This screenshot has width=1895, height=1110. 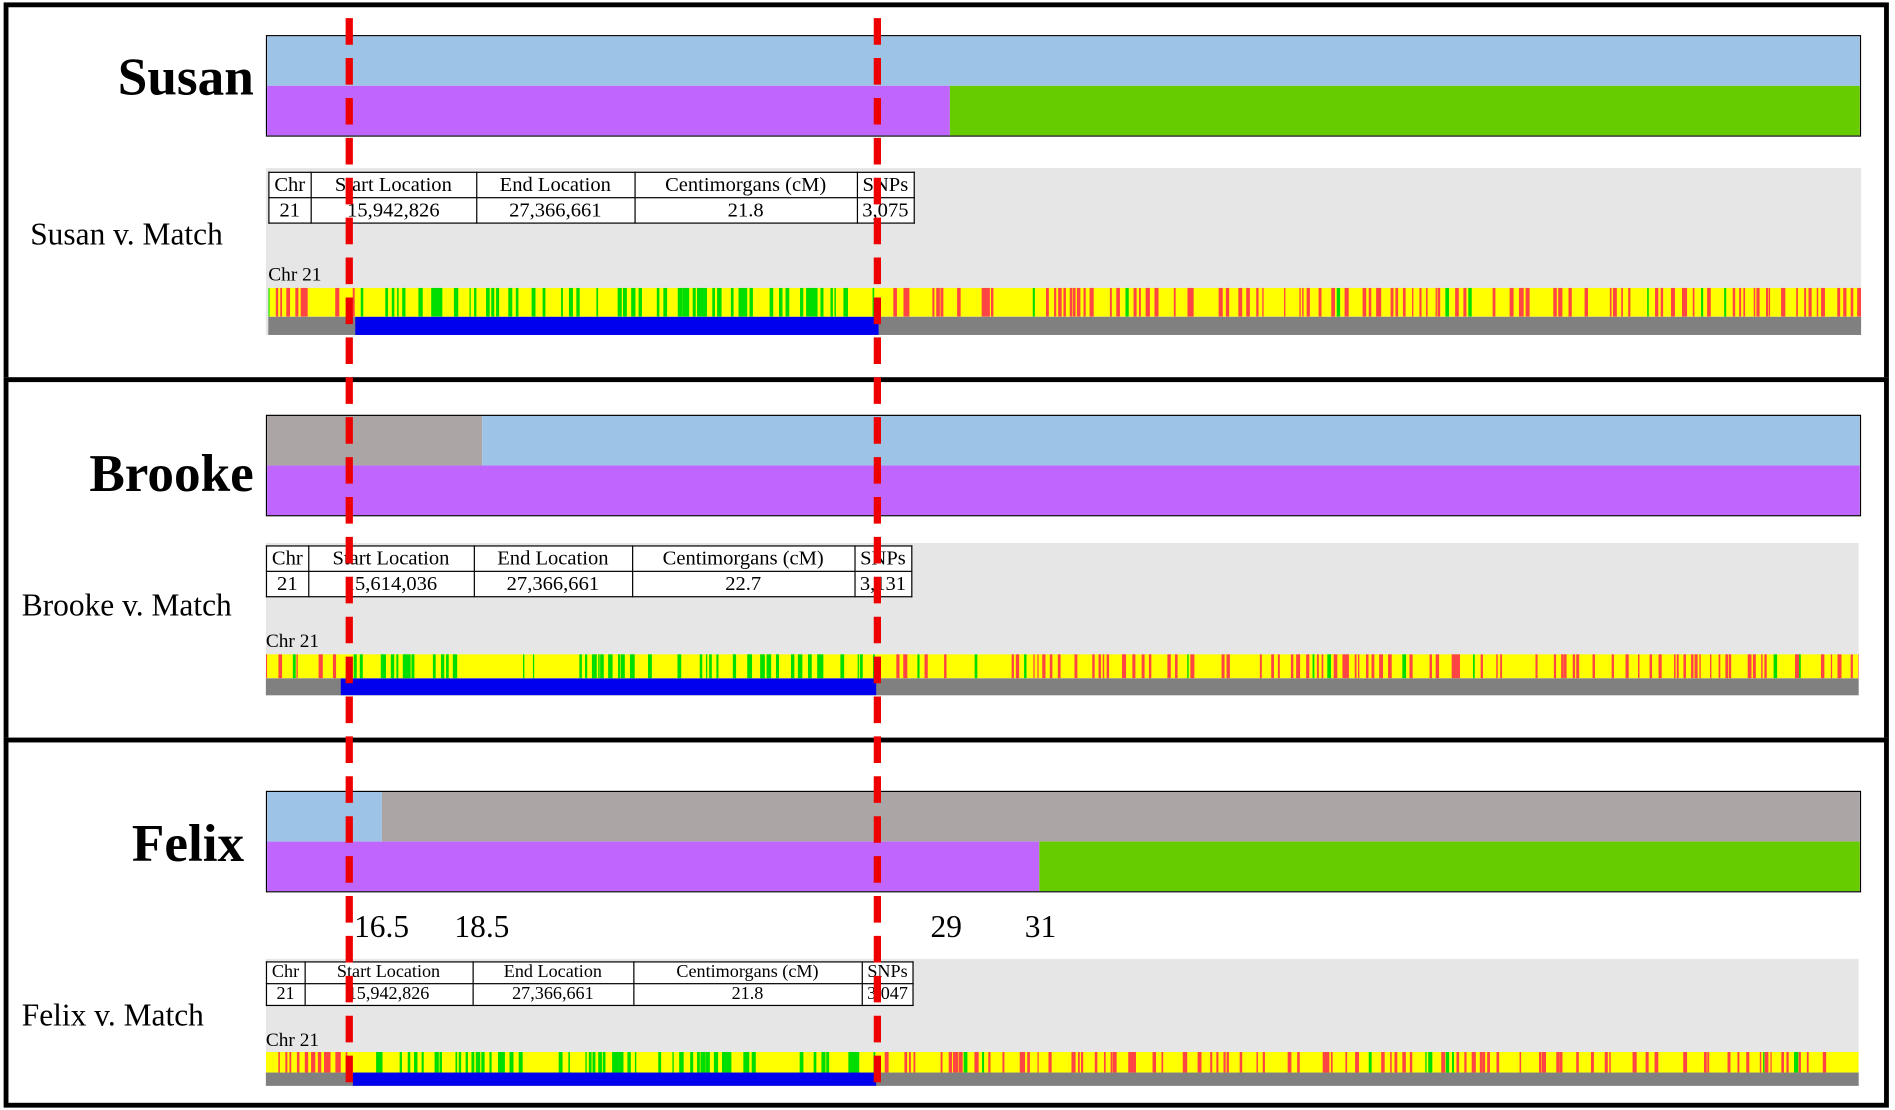 I want to click on table-row: 21 15,942,826 27,366,661 21.8 3,075, so click(x=591, y=210).